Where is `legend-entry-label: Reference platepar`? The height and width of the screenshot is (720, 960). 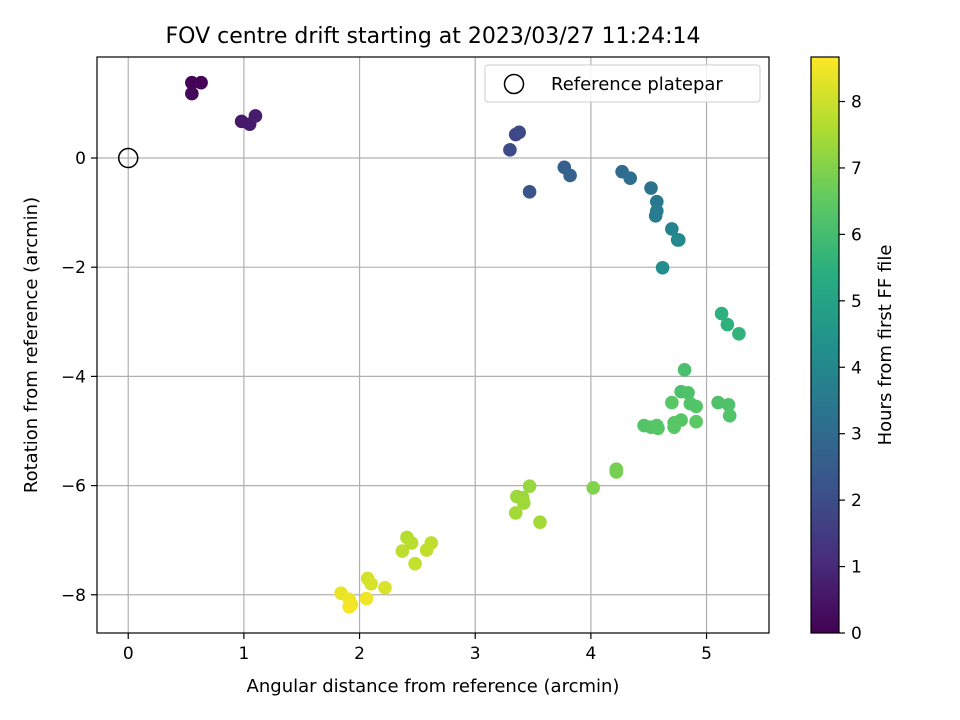
legend-entry-label: Reference platepar is located at coordinates (637, 84).